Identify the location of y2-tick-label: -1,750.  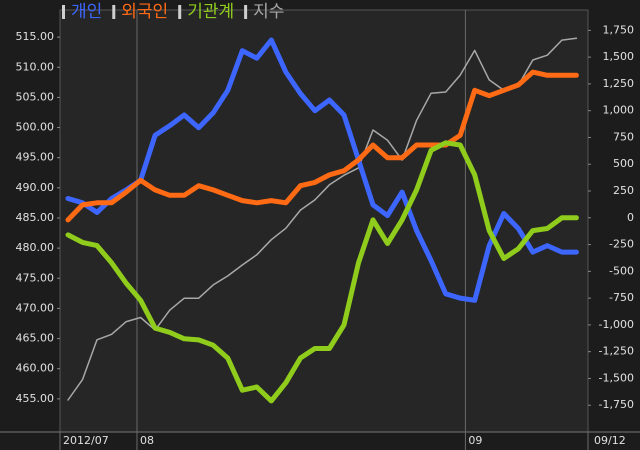
(616, 404).